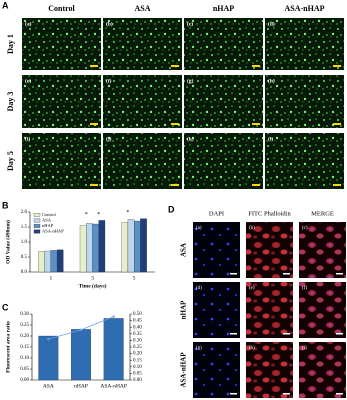 The height and width of the screenshot is (400, 347). I want to click on row-header: Day 5, so click(10, 161).